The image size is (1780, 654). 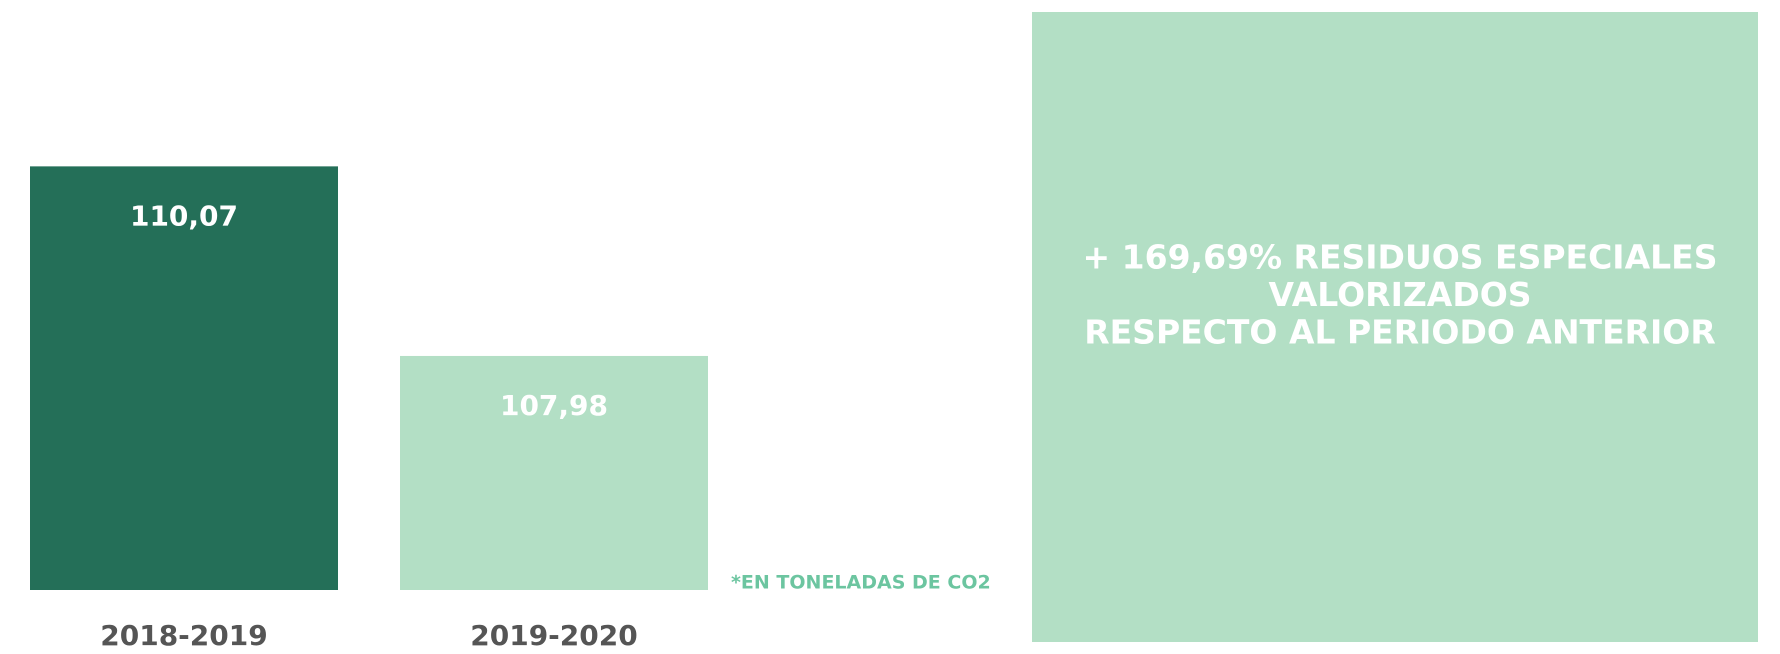 I want to click on callout-text: VALORIZADOS, so click(x=1399, y=294).